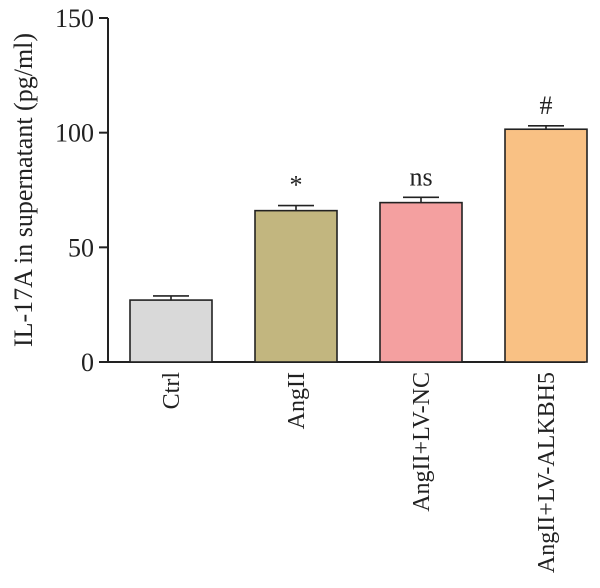 This screenshot has width=600, height=588. Describe the element at coordinates (547, 472) in the screenshot. I see `x-tick-label-3: AngII+LV-ALKBH5` at that location.